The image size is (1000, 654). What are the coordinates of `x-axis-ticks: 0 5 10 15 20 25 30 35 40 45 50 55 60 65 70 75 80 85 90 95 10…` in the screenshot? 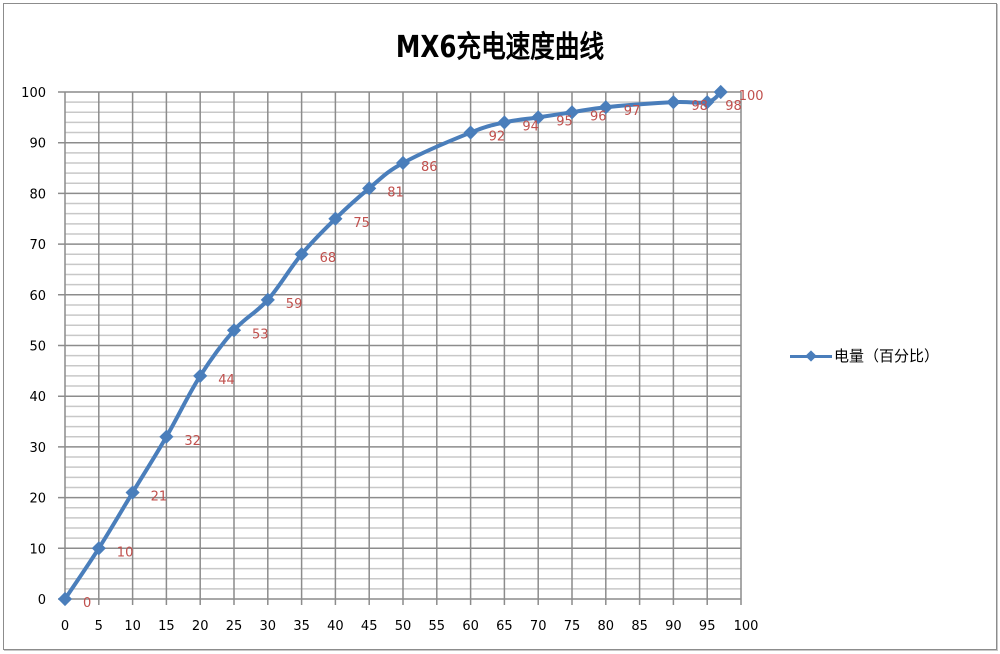 It's located at (410, 626).